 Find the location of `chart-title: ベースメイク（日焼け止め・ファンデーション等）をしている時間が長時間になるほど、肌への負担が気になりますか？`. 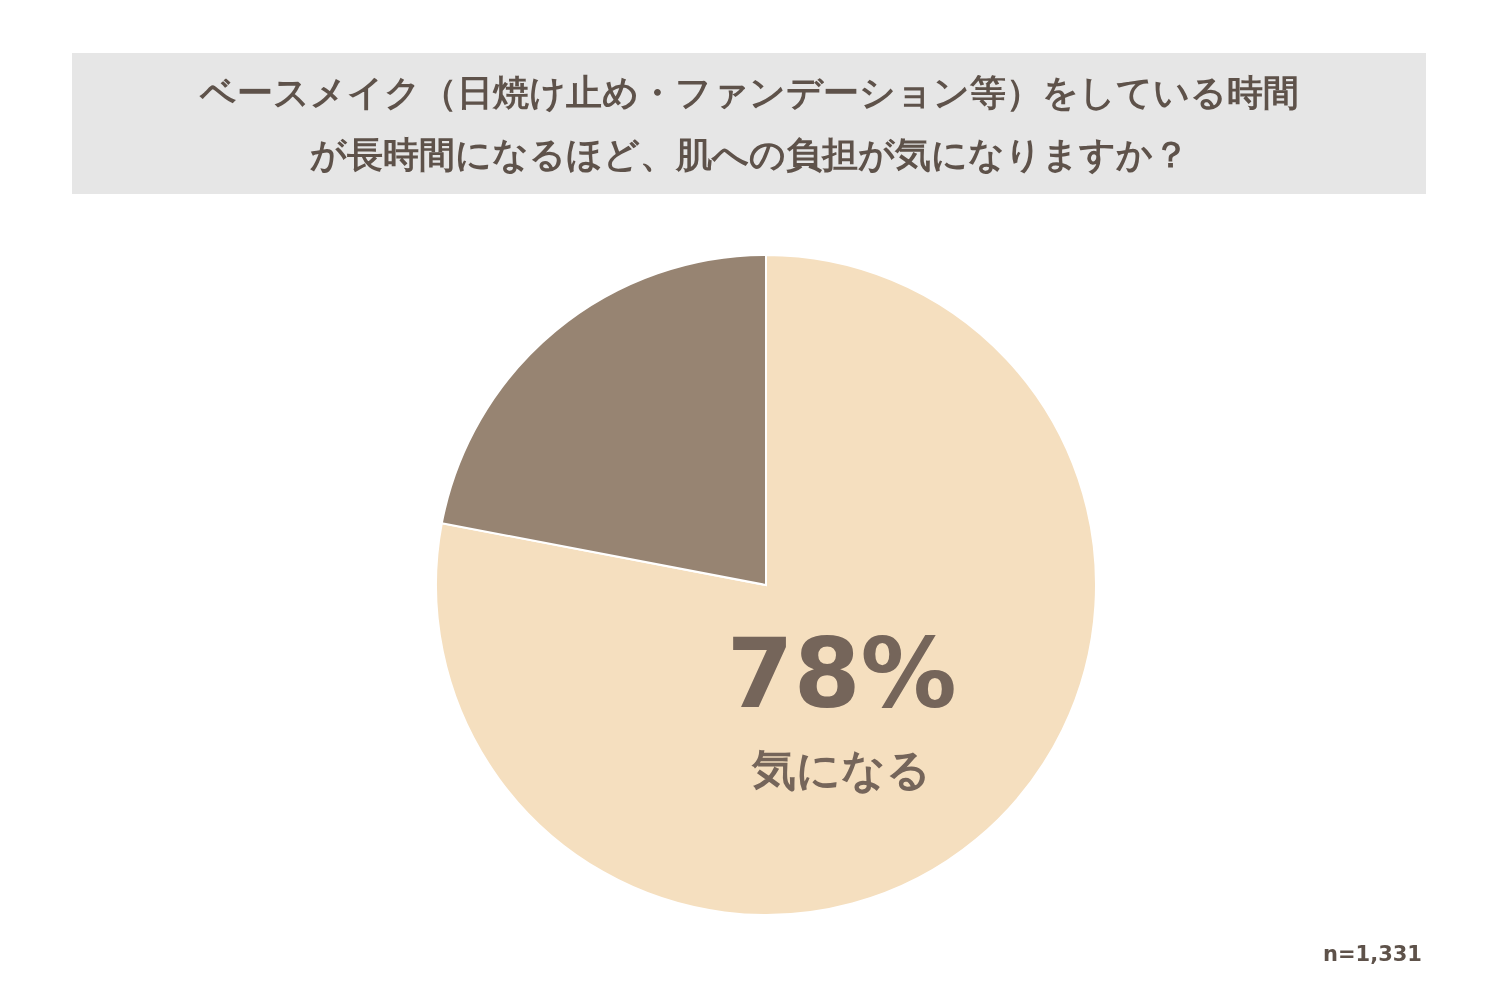

chart-title: ベースメイク（日焼け止め・ファンデーション等）をしている時間が長時間になるほど、肌への負担が気になりますか？ is located at coordinates (749, 123).